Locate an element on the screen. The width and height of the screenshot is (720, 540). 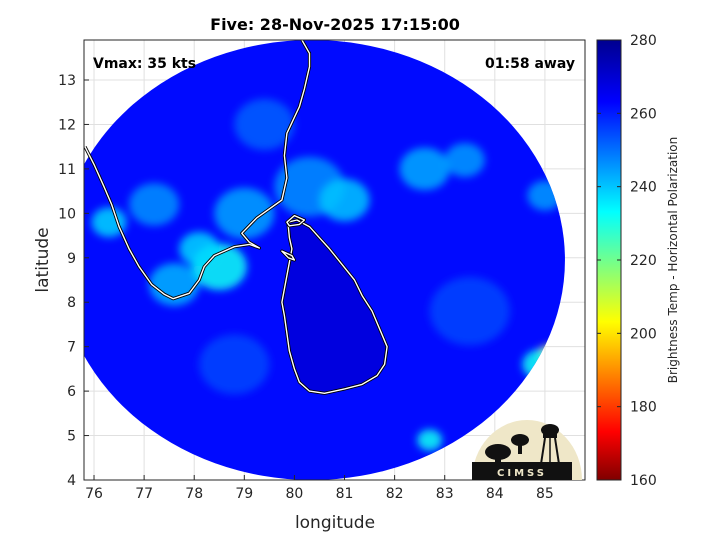
colorbar-tick-label: 220 is located at coordinates (643, 261).